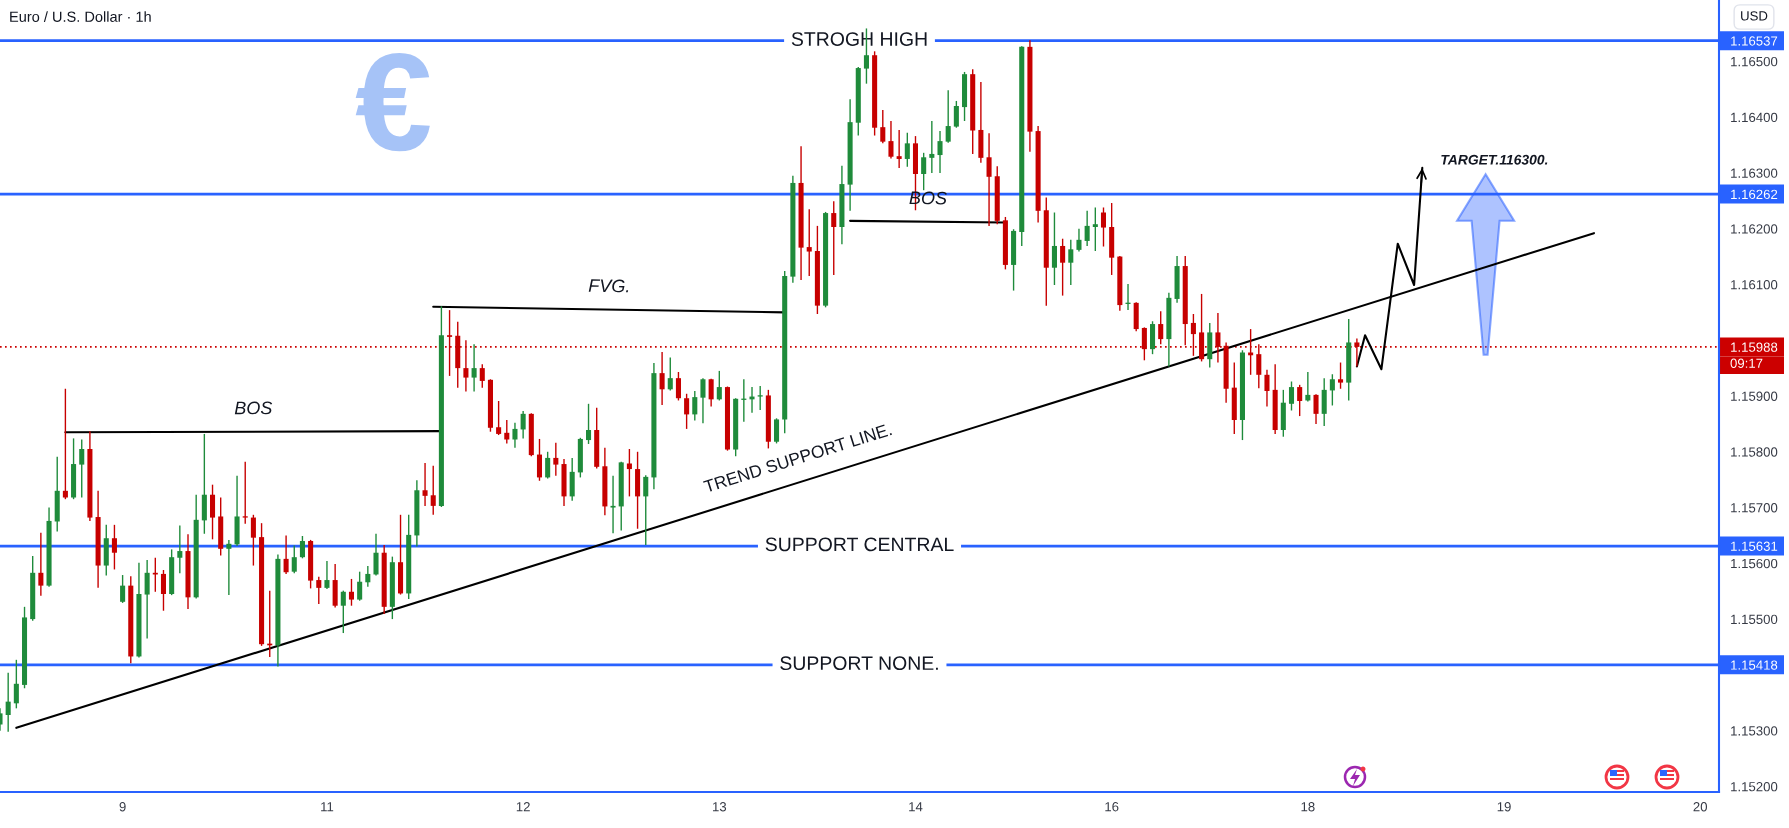 The image size is (1789, 828). I want to click on y-tick-label: 1.16300, so click(1754, 173).